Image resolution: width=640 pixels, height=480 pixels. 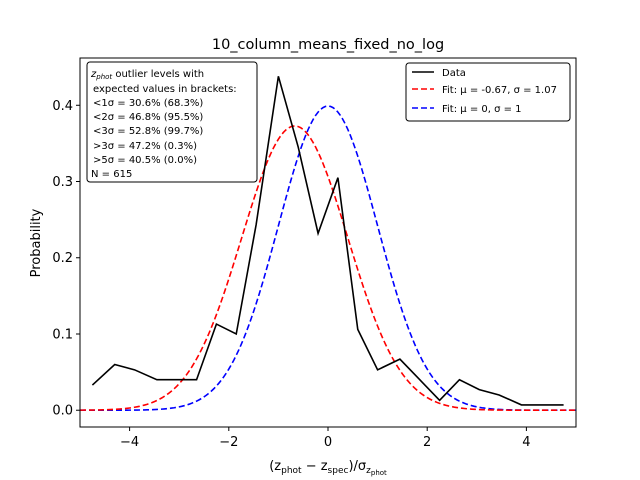 I want to click on annotation-line-4: <2σ = 46.8% (95.5%), so click(x=148, y=117).